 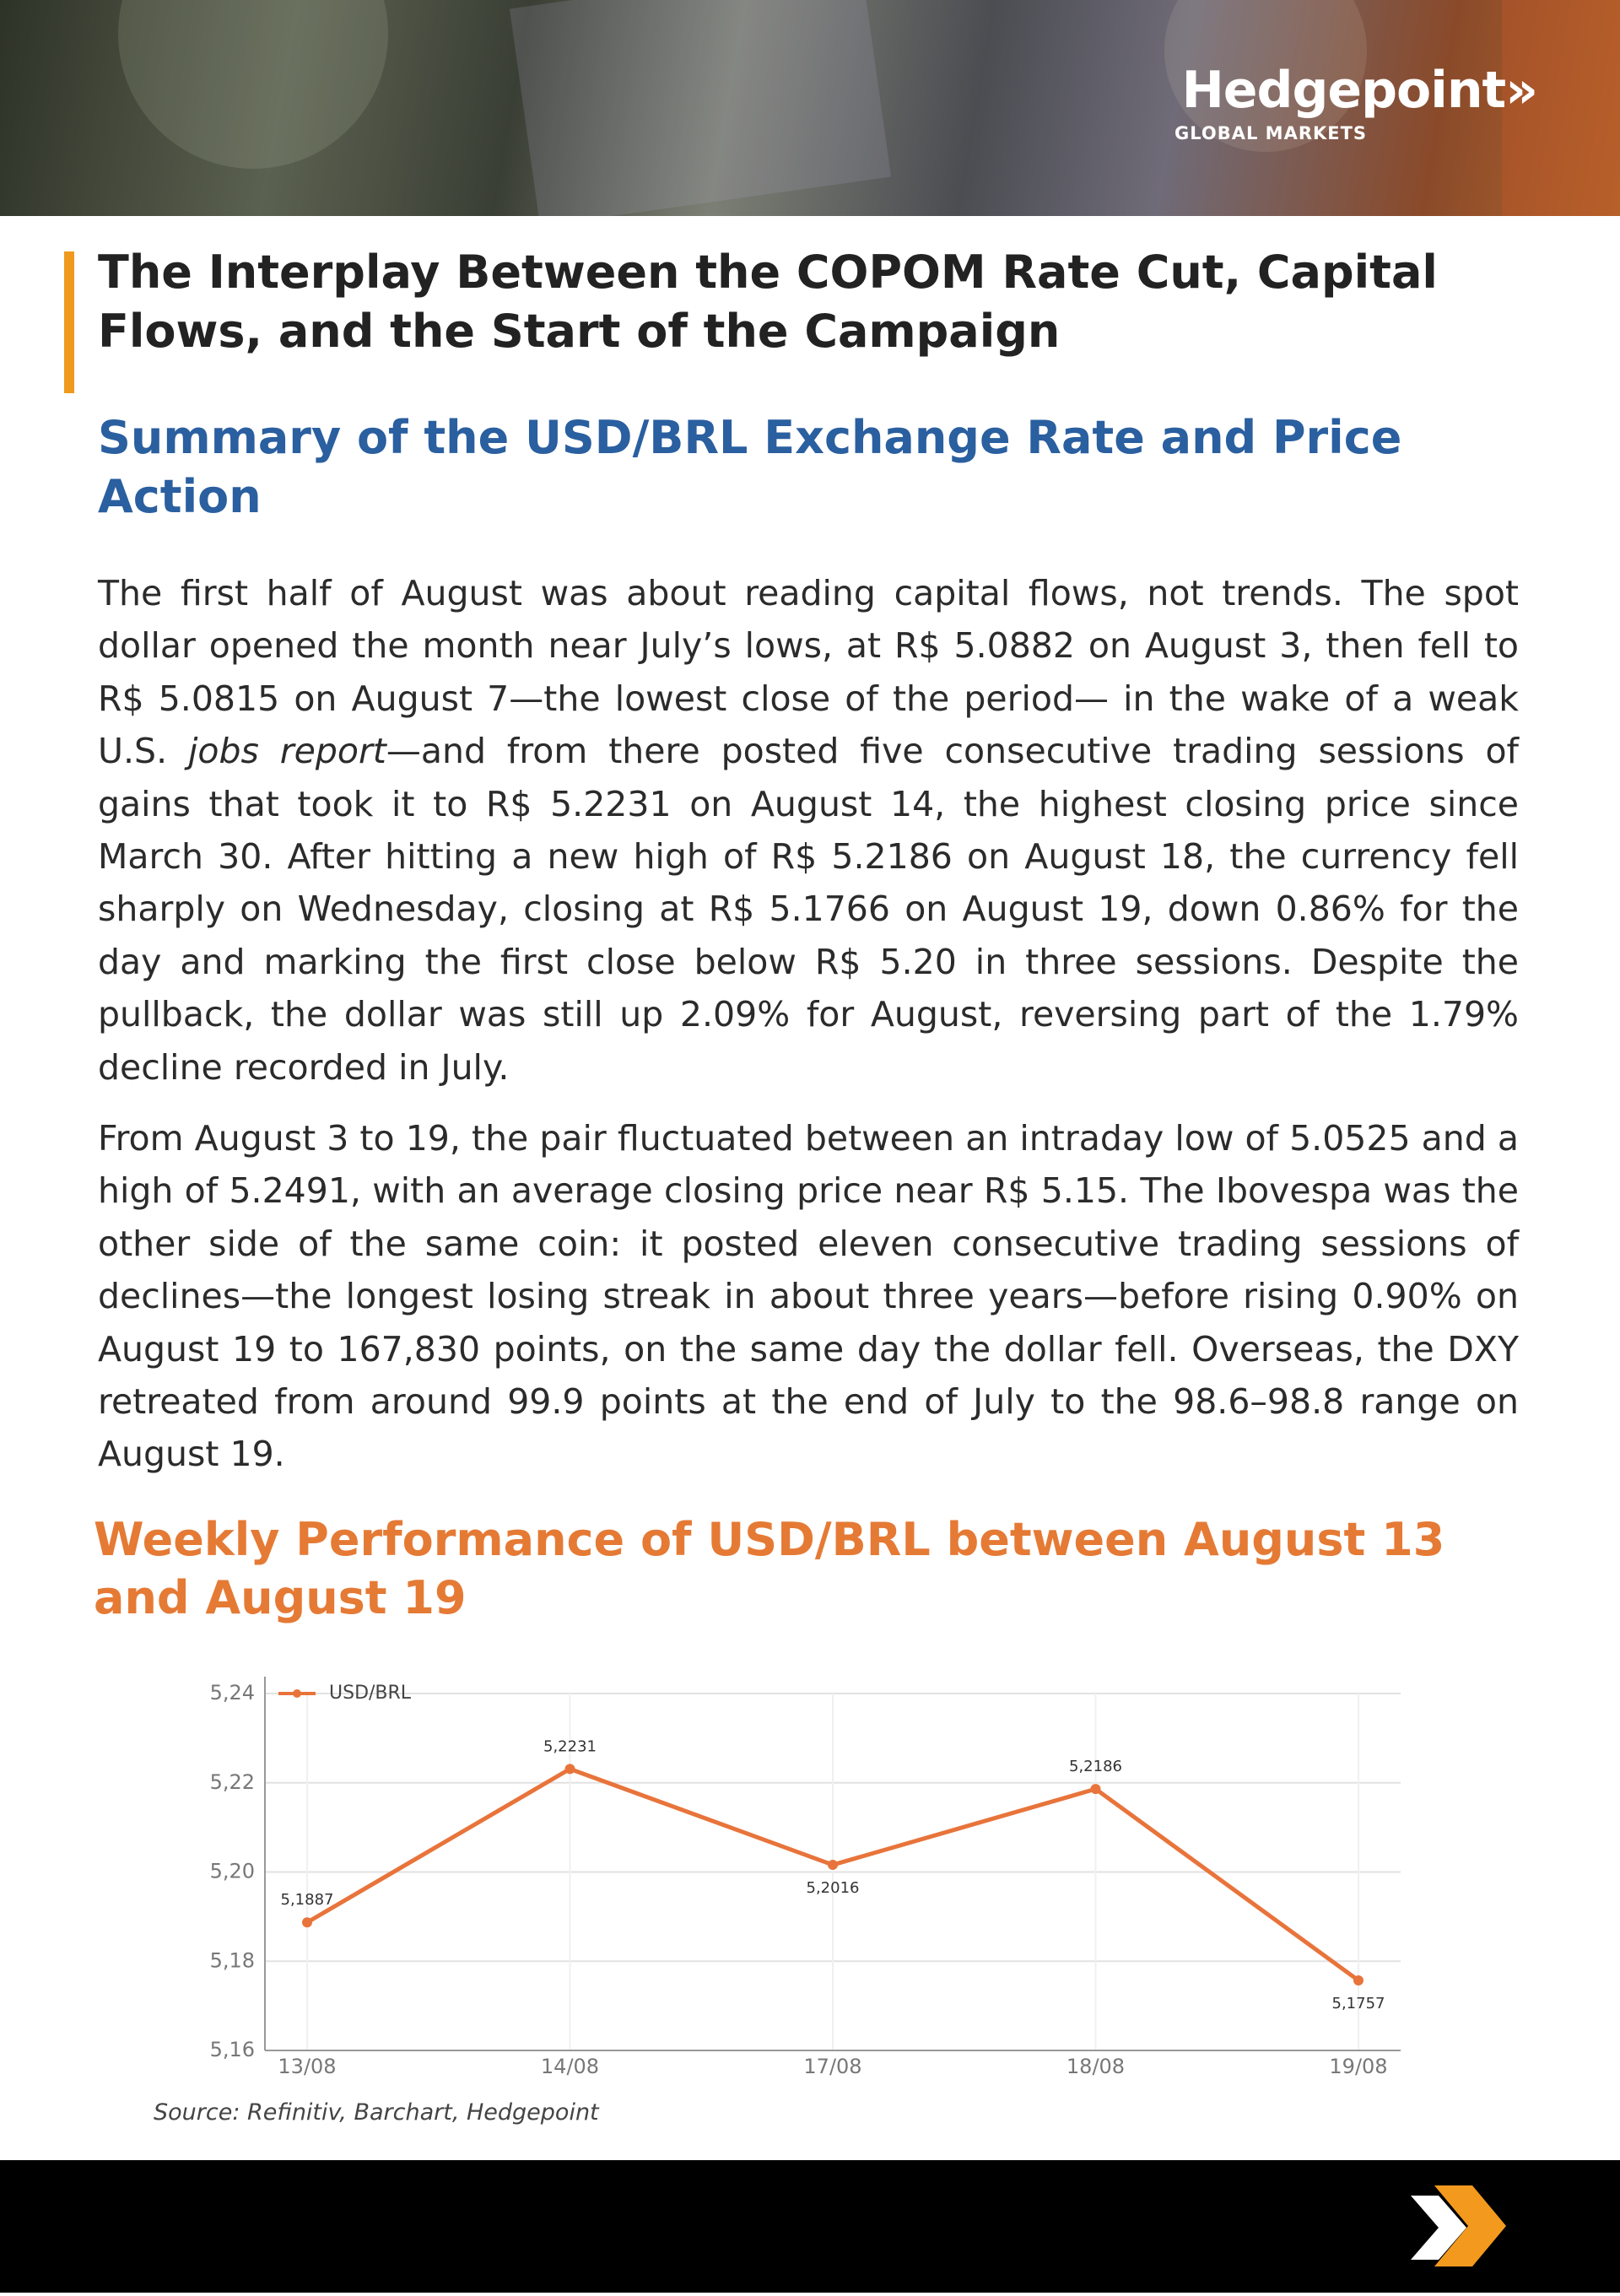 I want to click on x-tick-label: 17/08, so click(x=832, y=2066).